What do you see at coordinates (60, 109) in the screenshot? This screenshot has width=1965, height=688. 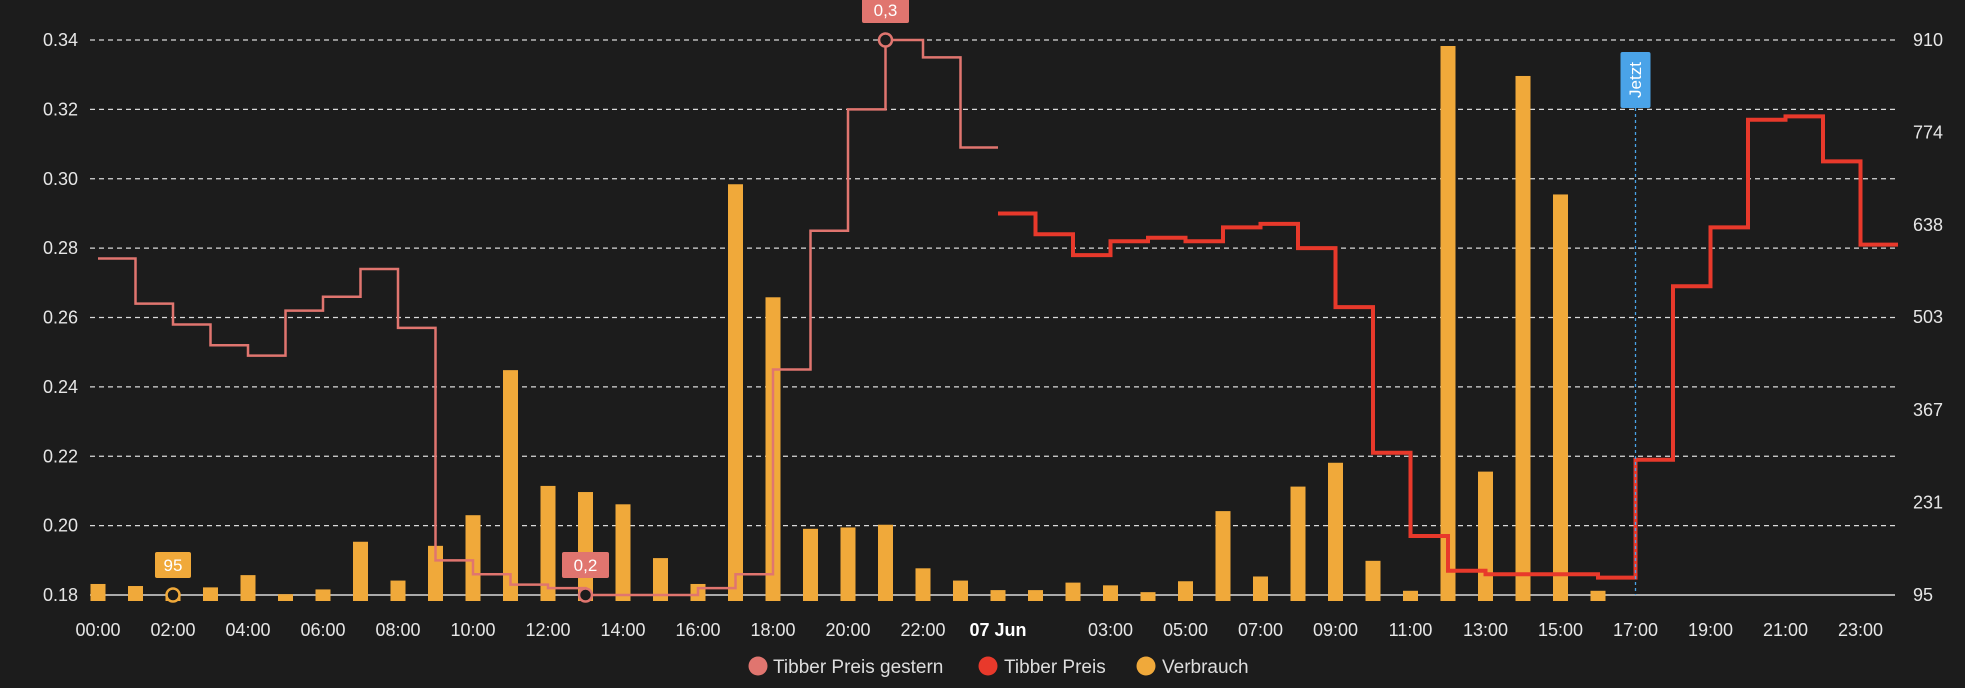 I see `y-left-tick-label: 0.32` at bounding box center [60, 109].